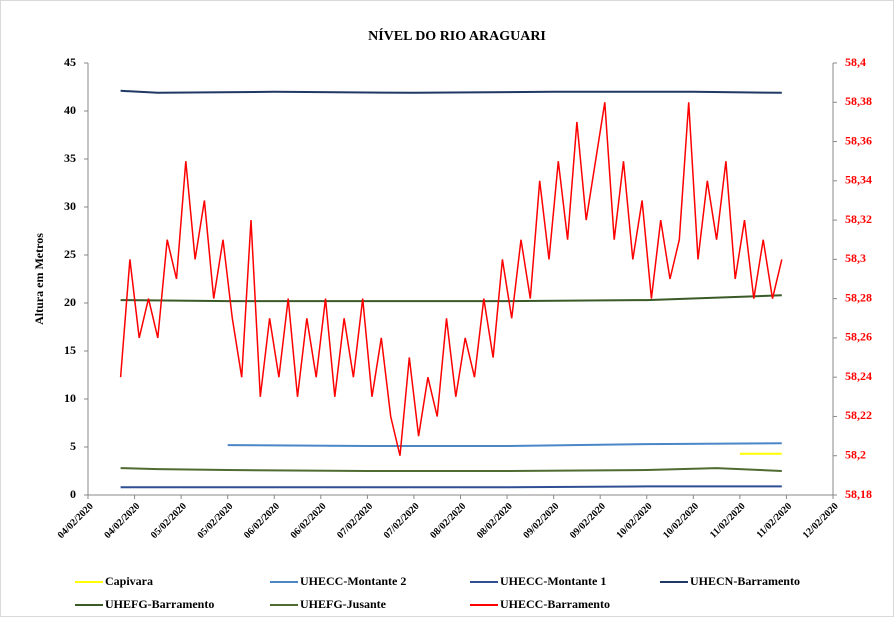 Image resolution: width=894 pixels, height=617 pixels. What do you see at coordinates (70, 158) in the screenshot?
I see `y-tick-label: 35` at bounding box center [70, 158].